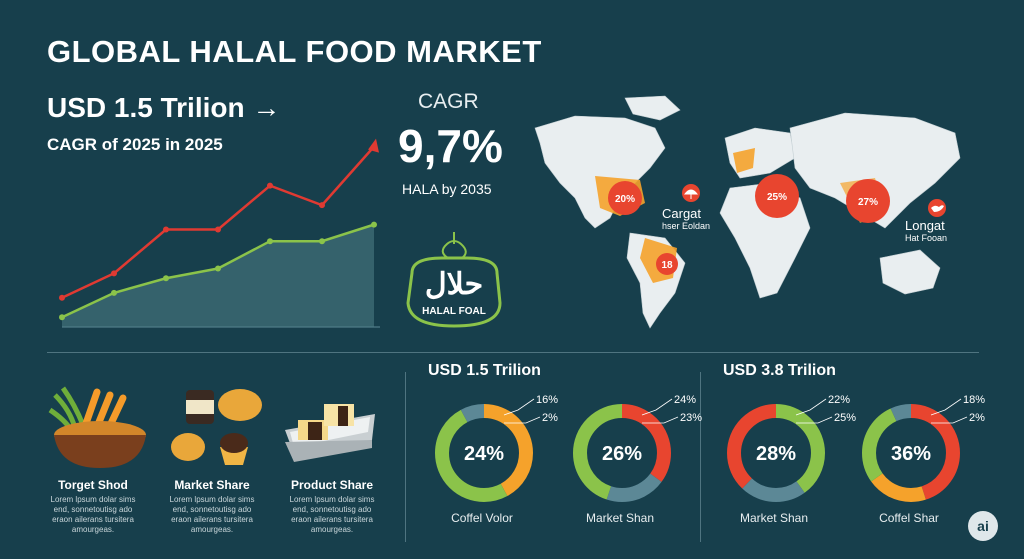 The width and height of the screenshot is (1024, 559). I want to click on donut-4-callout-1: 2%, so click(977, 418).